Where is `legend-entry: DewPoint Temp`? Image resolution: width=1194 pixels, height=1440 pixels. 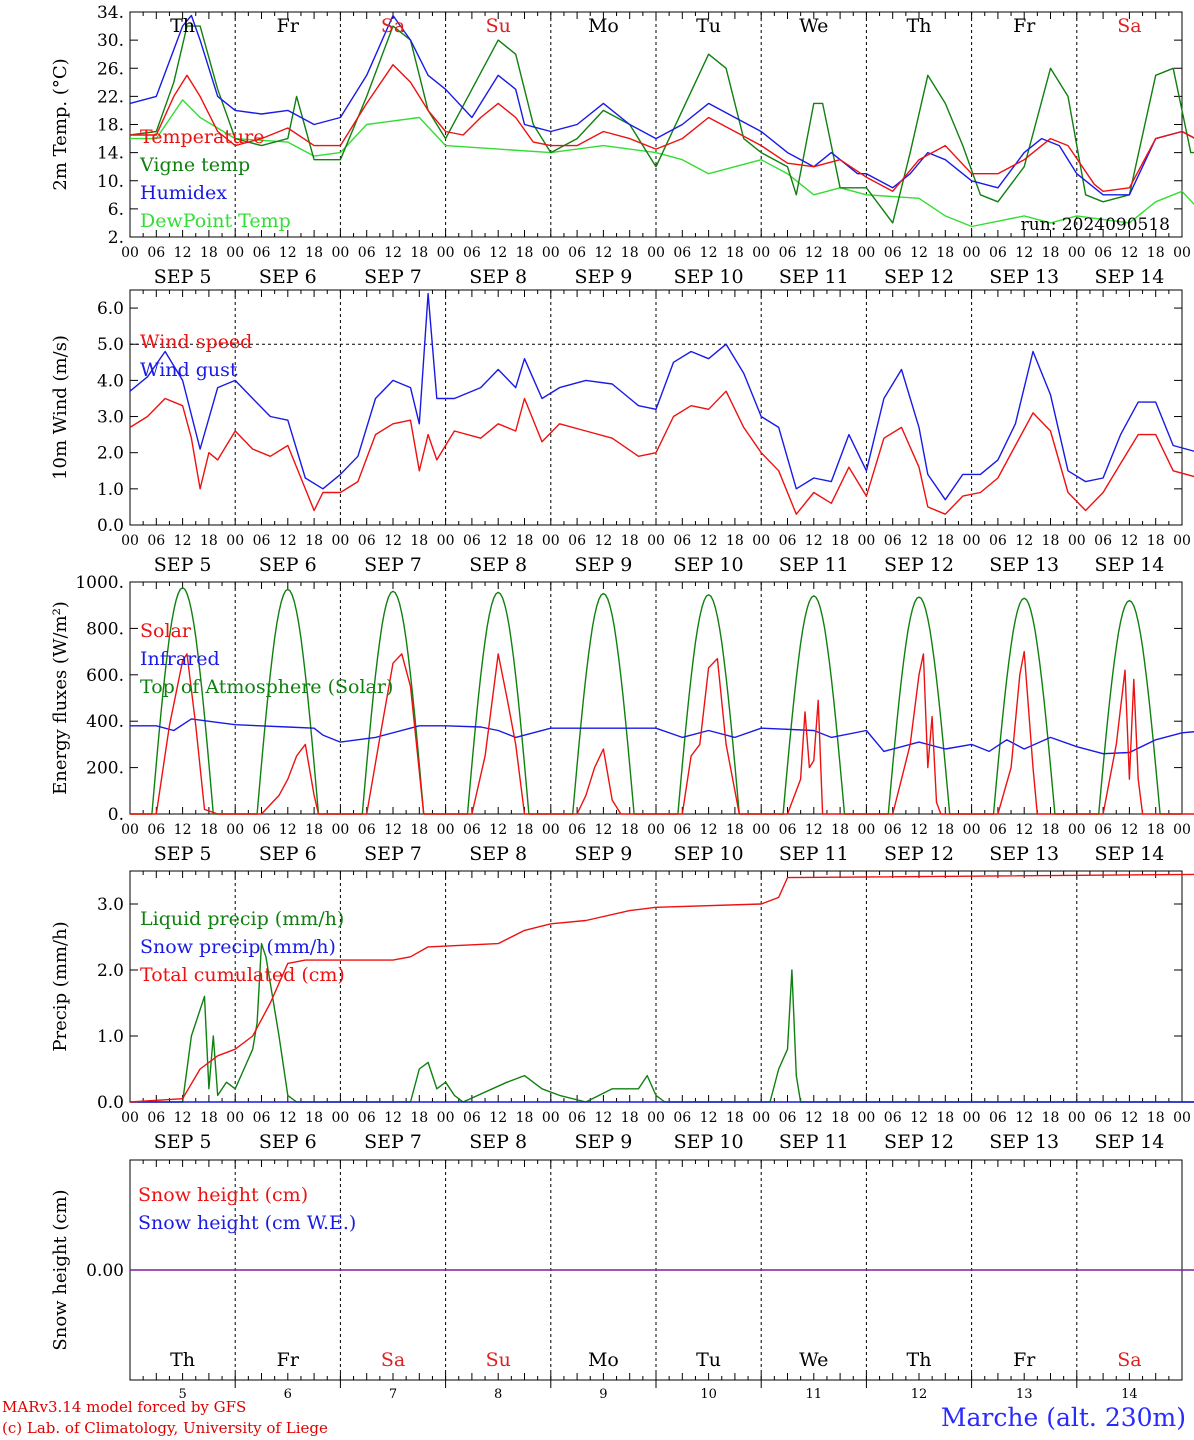
legend-entry: DewPoint Temp is located at coordinates (215, 221).